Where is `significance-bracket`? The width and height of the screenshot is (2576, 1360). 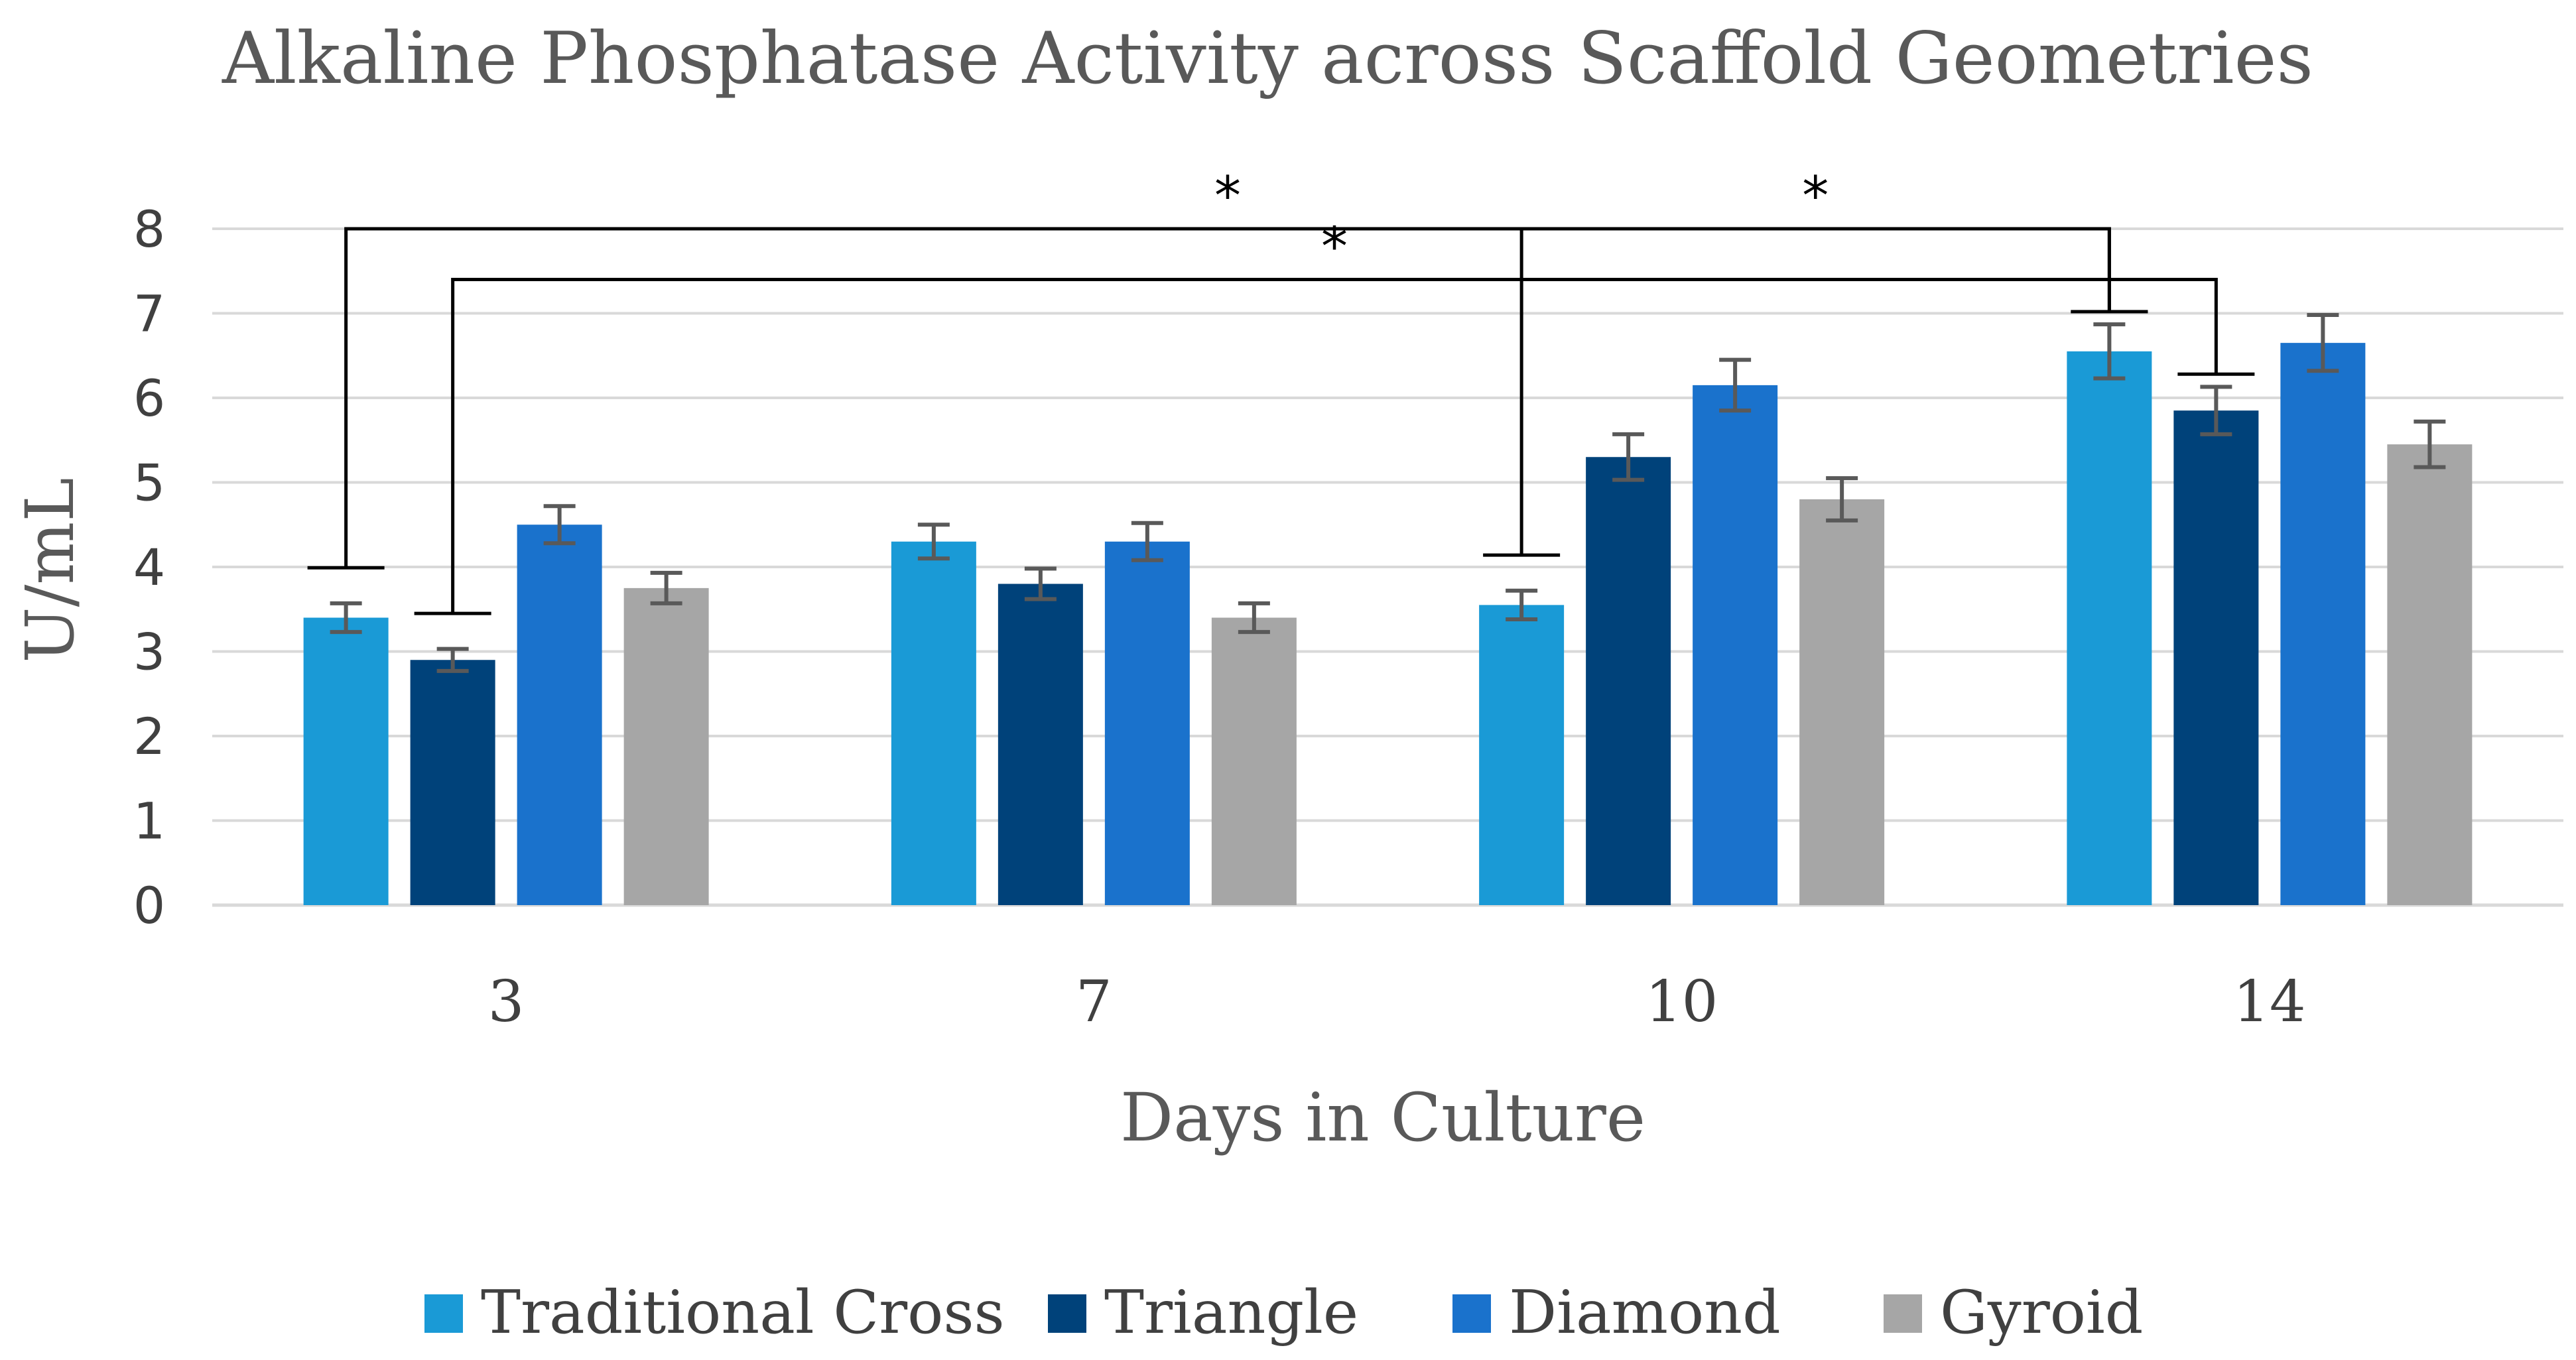 significance-bracket is located at coordinates (1816, 392).